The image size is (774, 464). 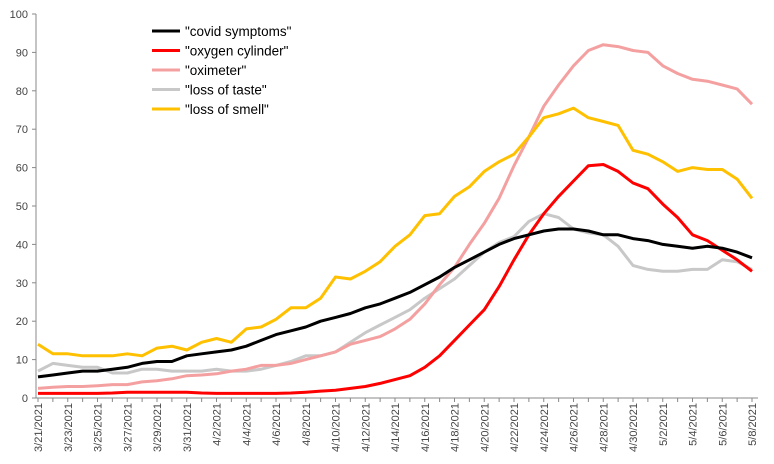 What do you see at coordinates (545, 427) in the screenshot?
I see `x-tick-label: 4/24/2021` at bounding box center [545, 427].